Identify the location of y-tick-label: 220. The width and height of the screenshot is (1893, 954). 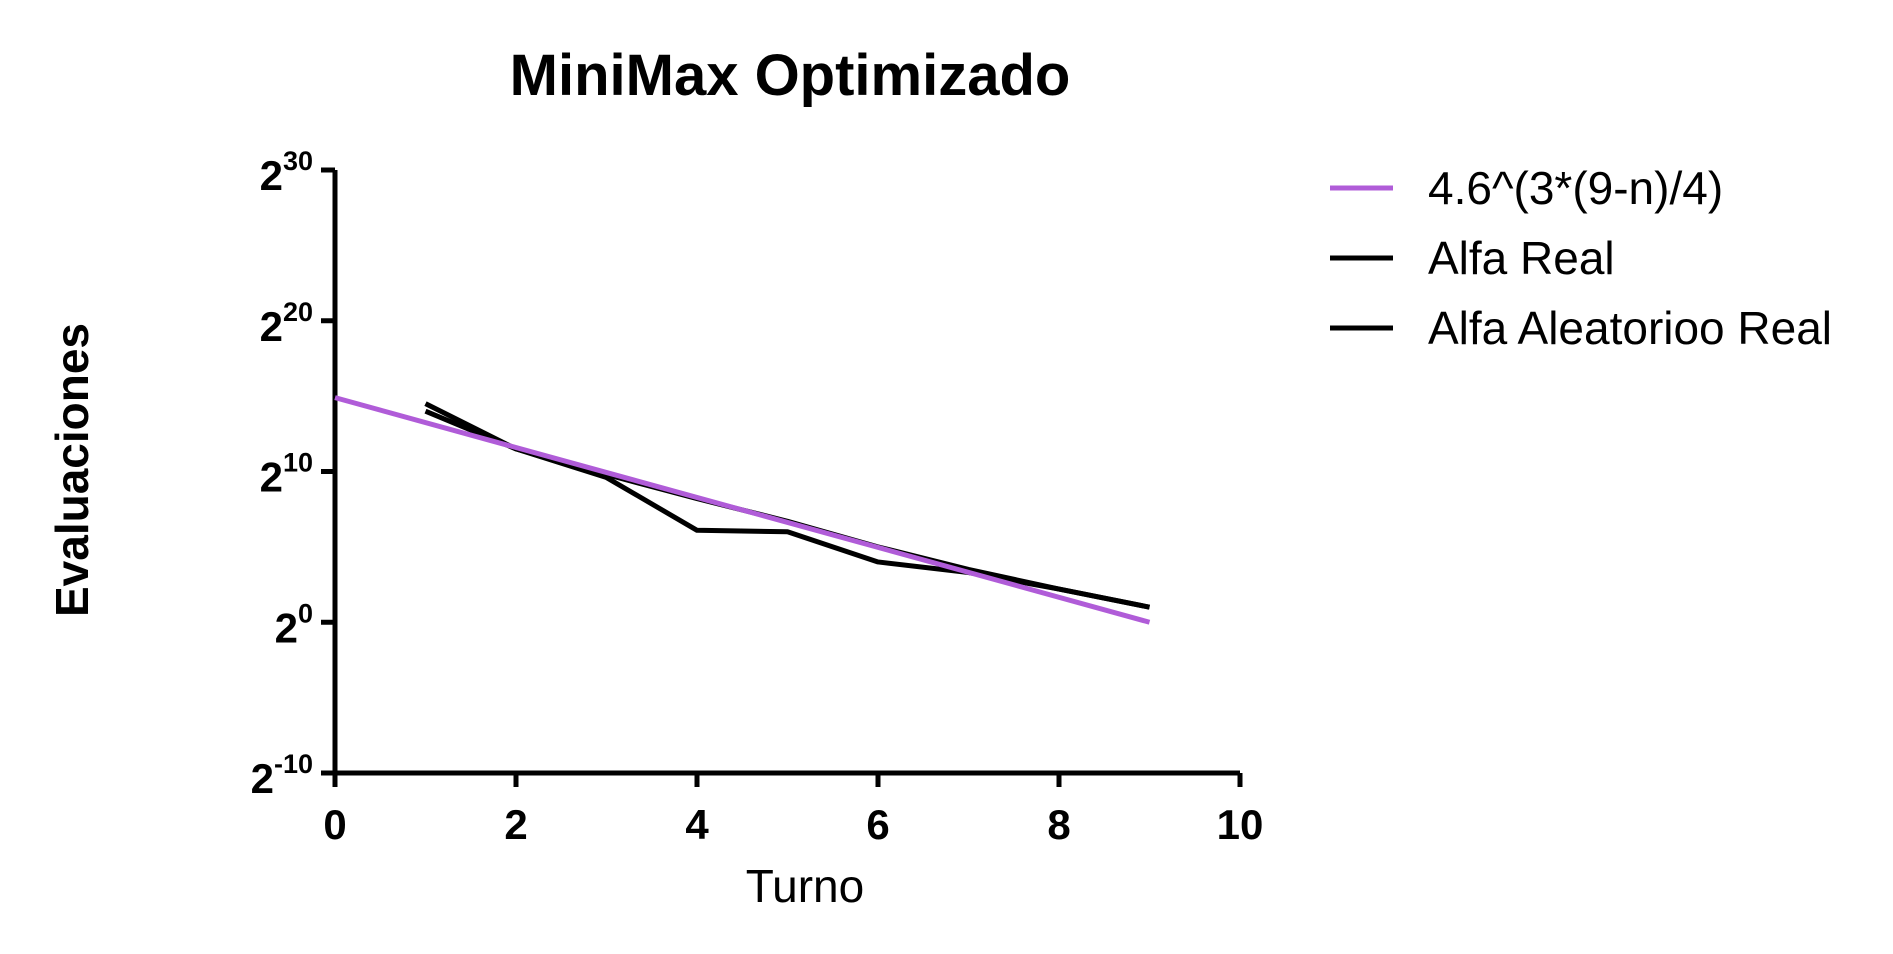
(286, 323).